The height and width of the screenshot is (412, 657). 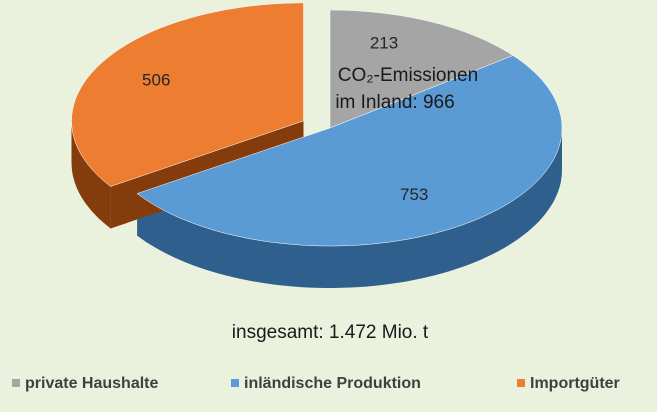 What do you see at coordinates (91, 174) in the screenshot?
I see `slice-side` at bounding box center [91, 174].